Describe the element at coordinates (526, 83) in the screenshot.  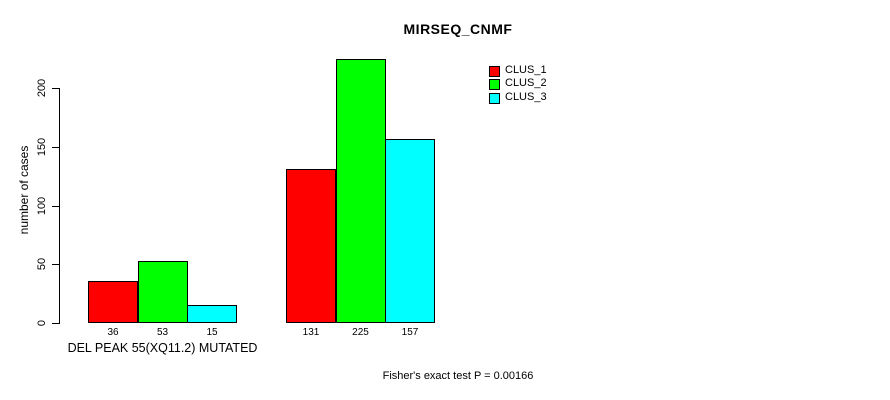
I see `legend-label-clus_2: CLUS_2` at that location.